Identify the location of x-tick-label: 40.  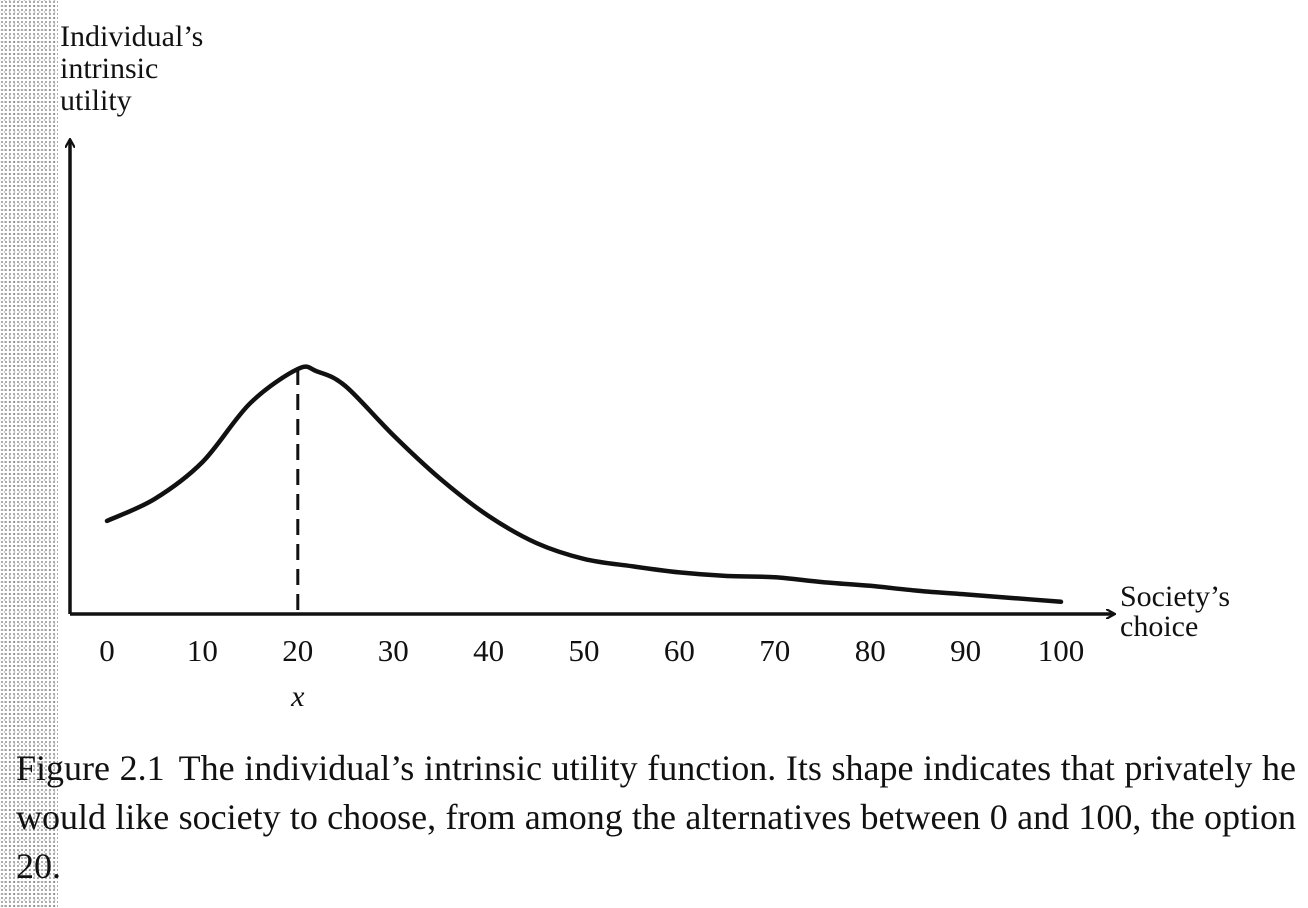
(488, 650).